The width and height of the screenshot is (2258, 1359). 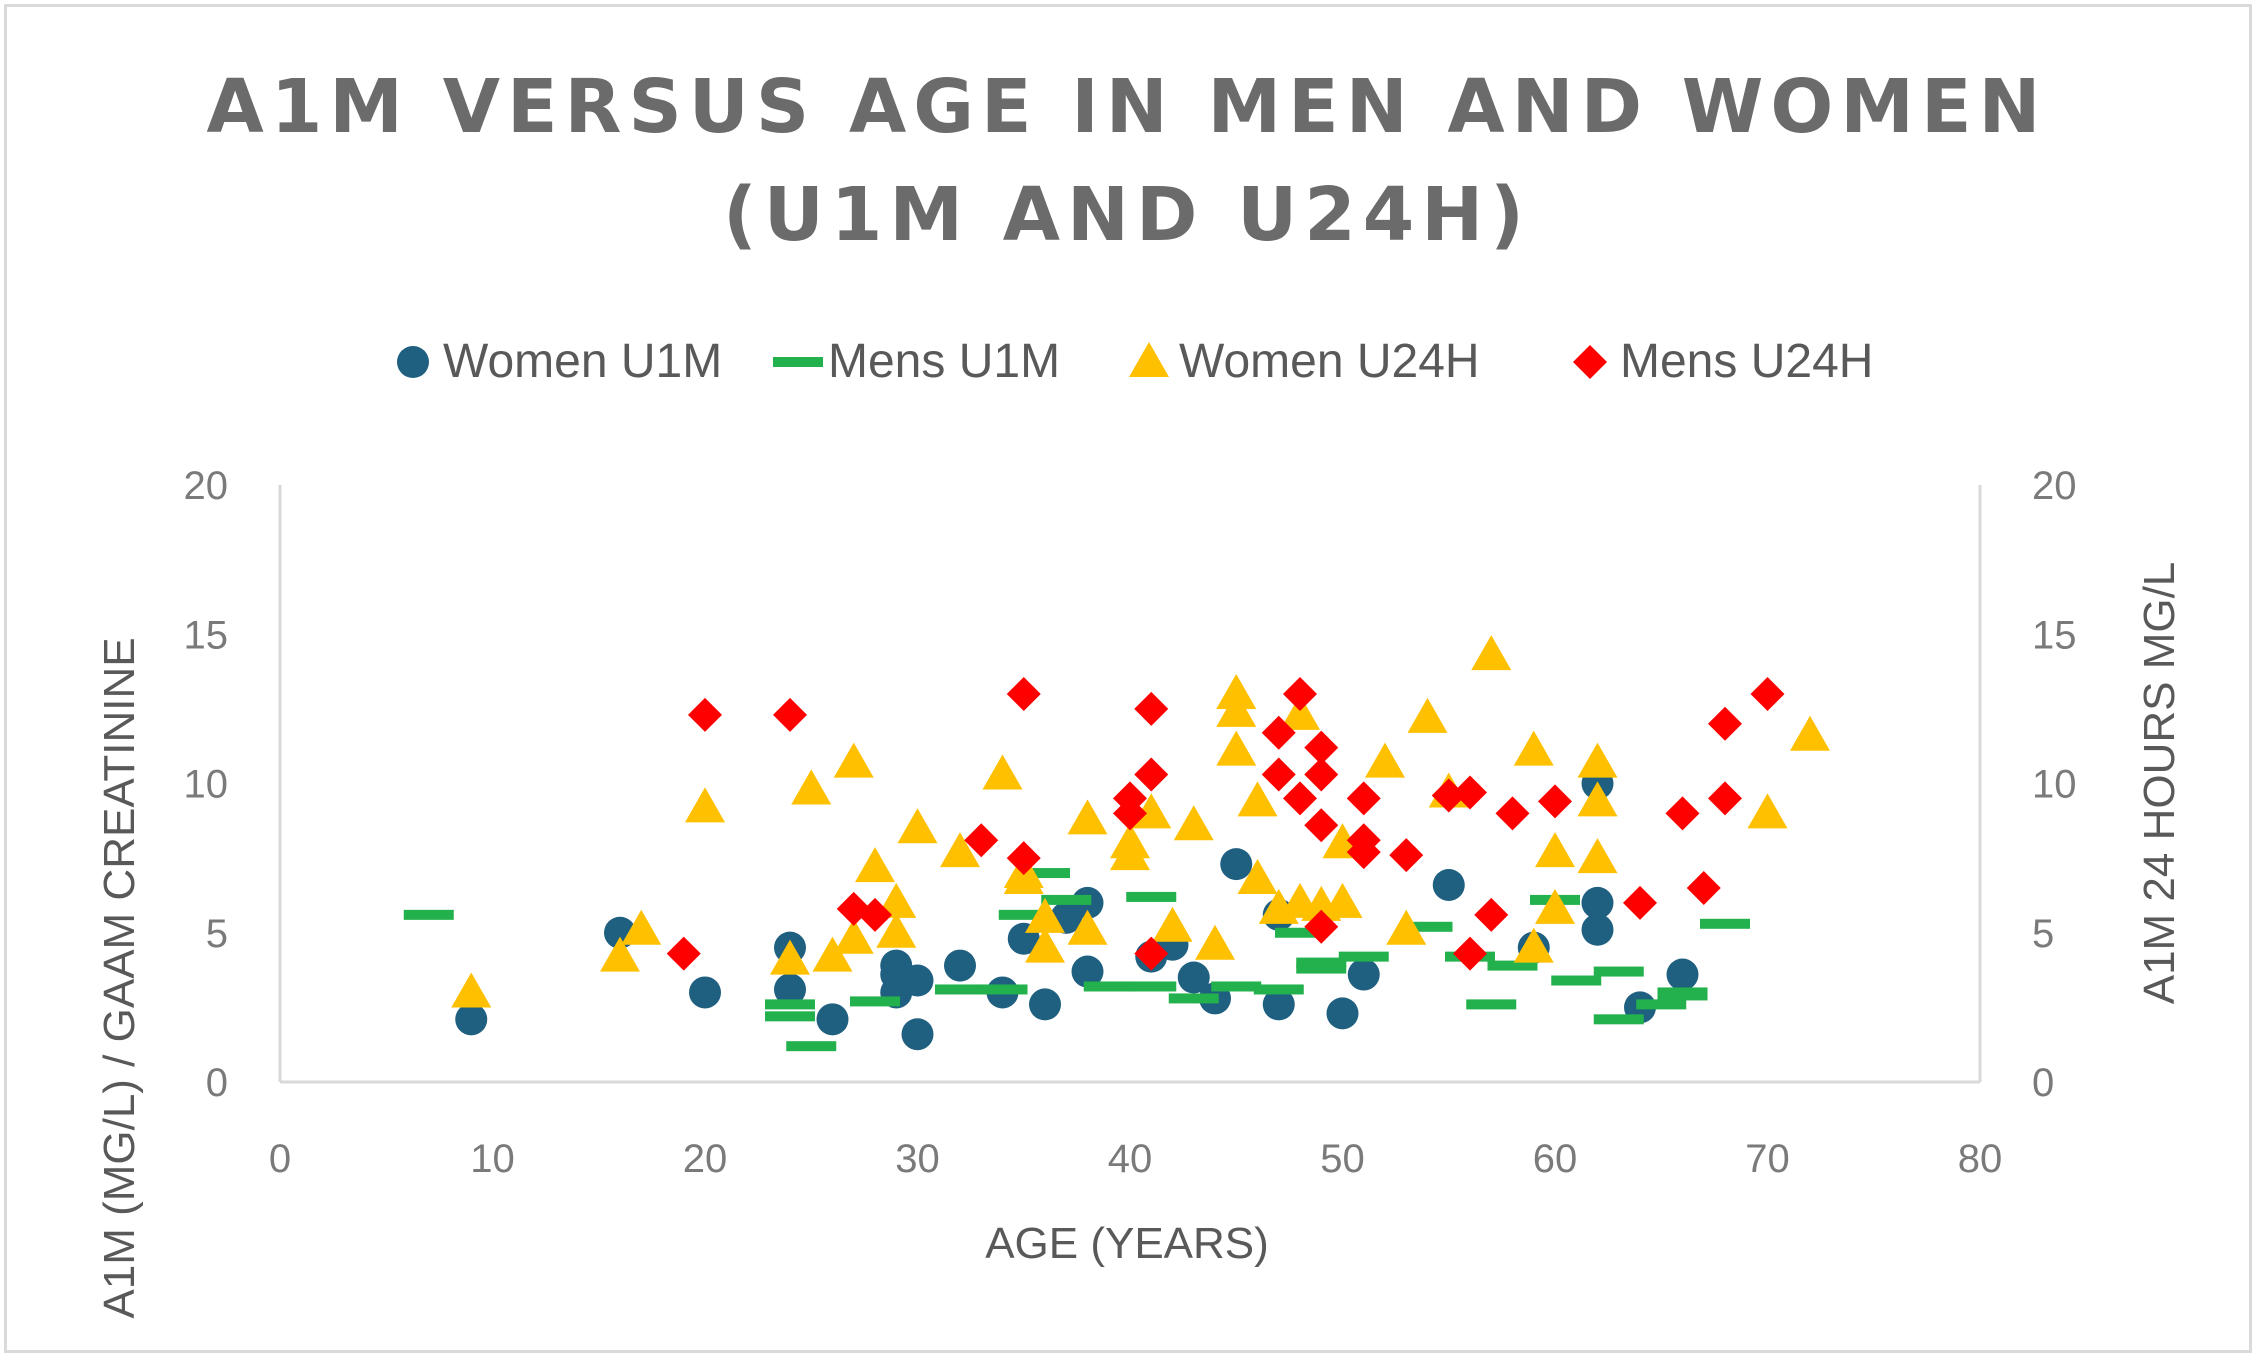 What do you see at coordinates (1342, 1159) in the screenshot?
I see `x-tick-label: 50` at bounding box center [1342, 1159].